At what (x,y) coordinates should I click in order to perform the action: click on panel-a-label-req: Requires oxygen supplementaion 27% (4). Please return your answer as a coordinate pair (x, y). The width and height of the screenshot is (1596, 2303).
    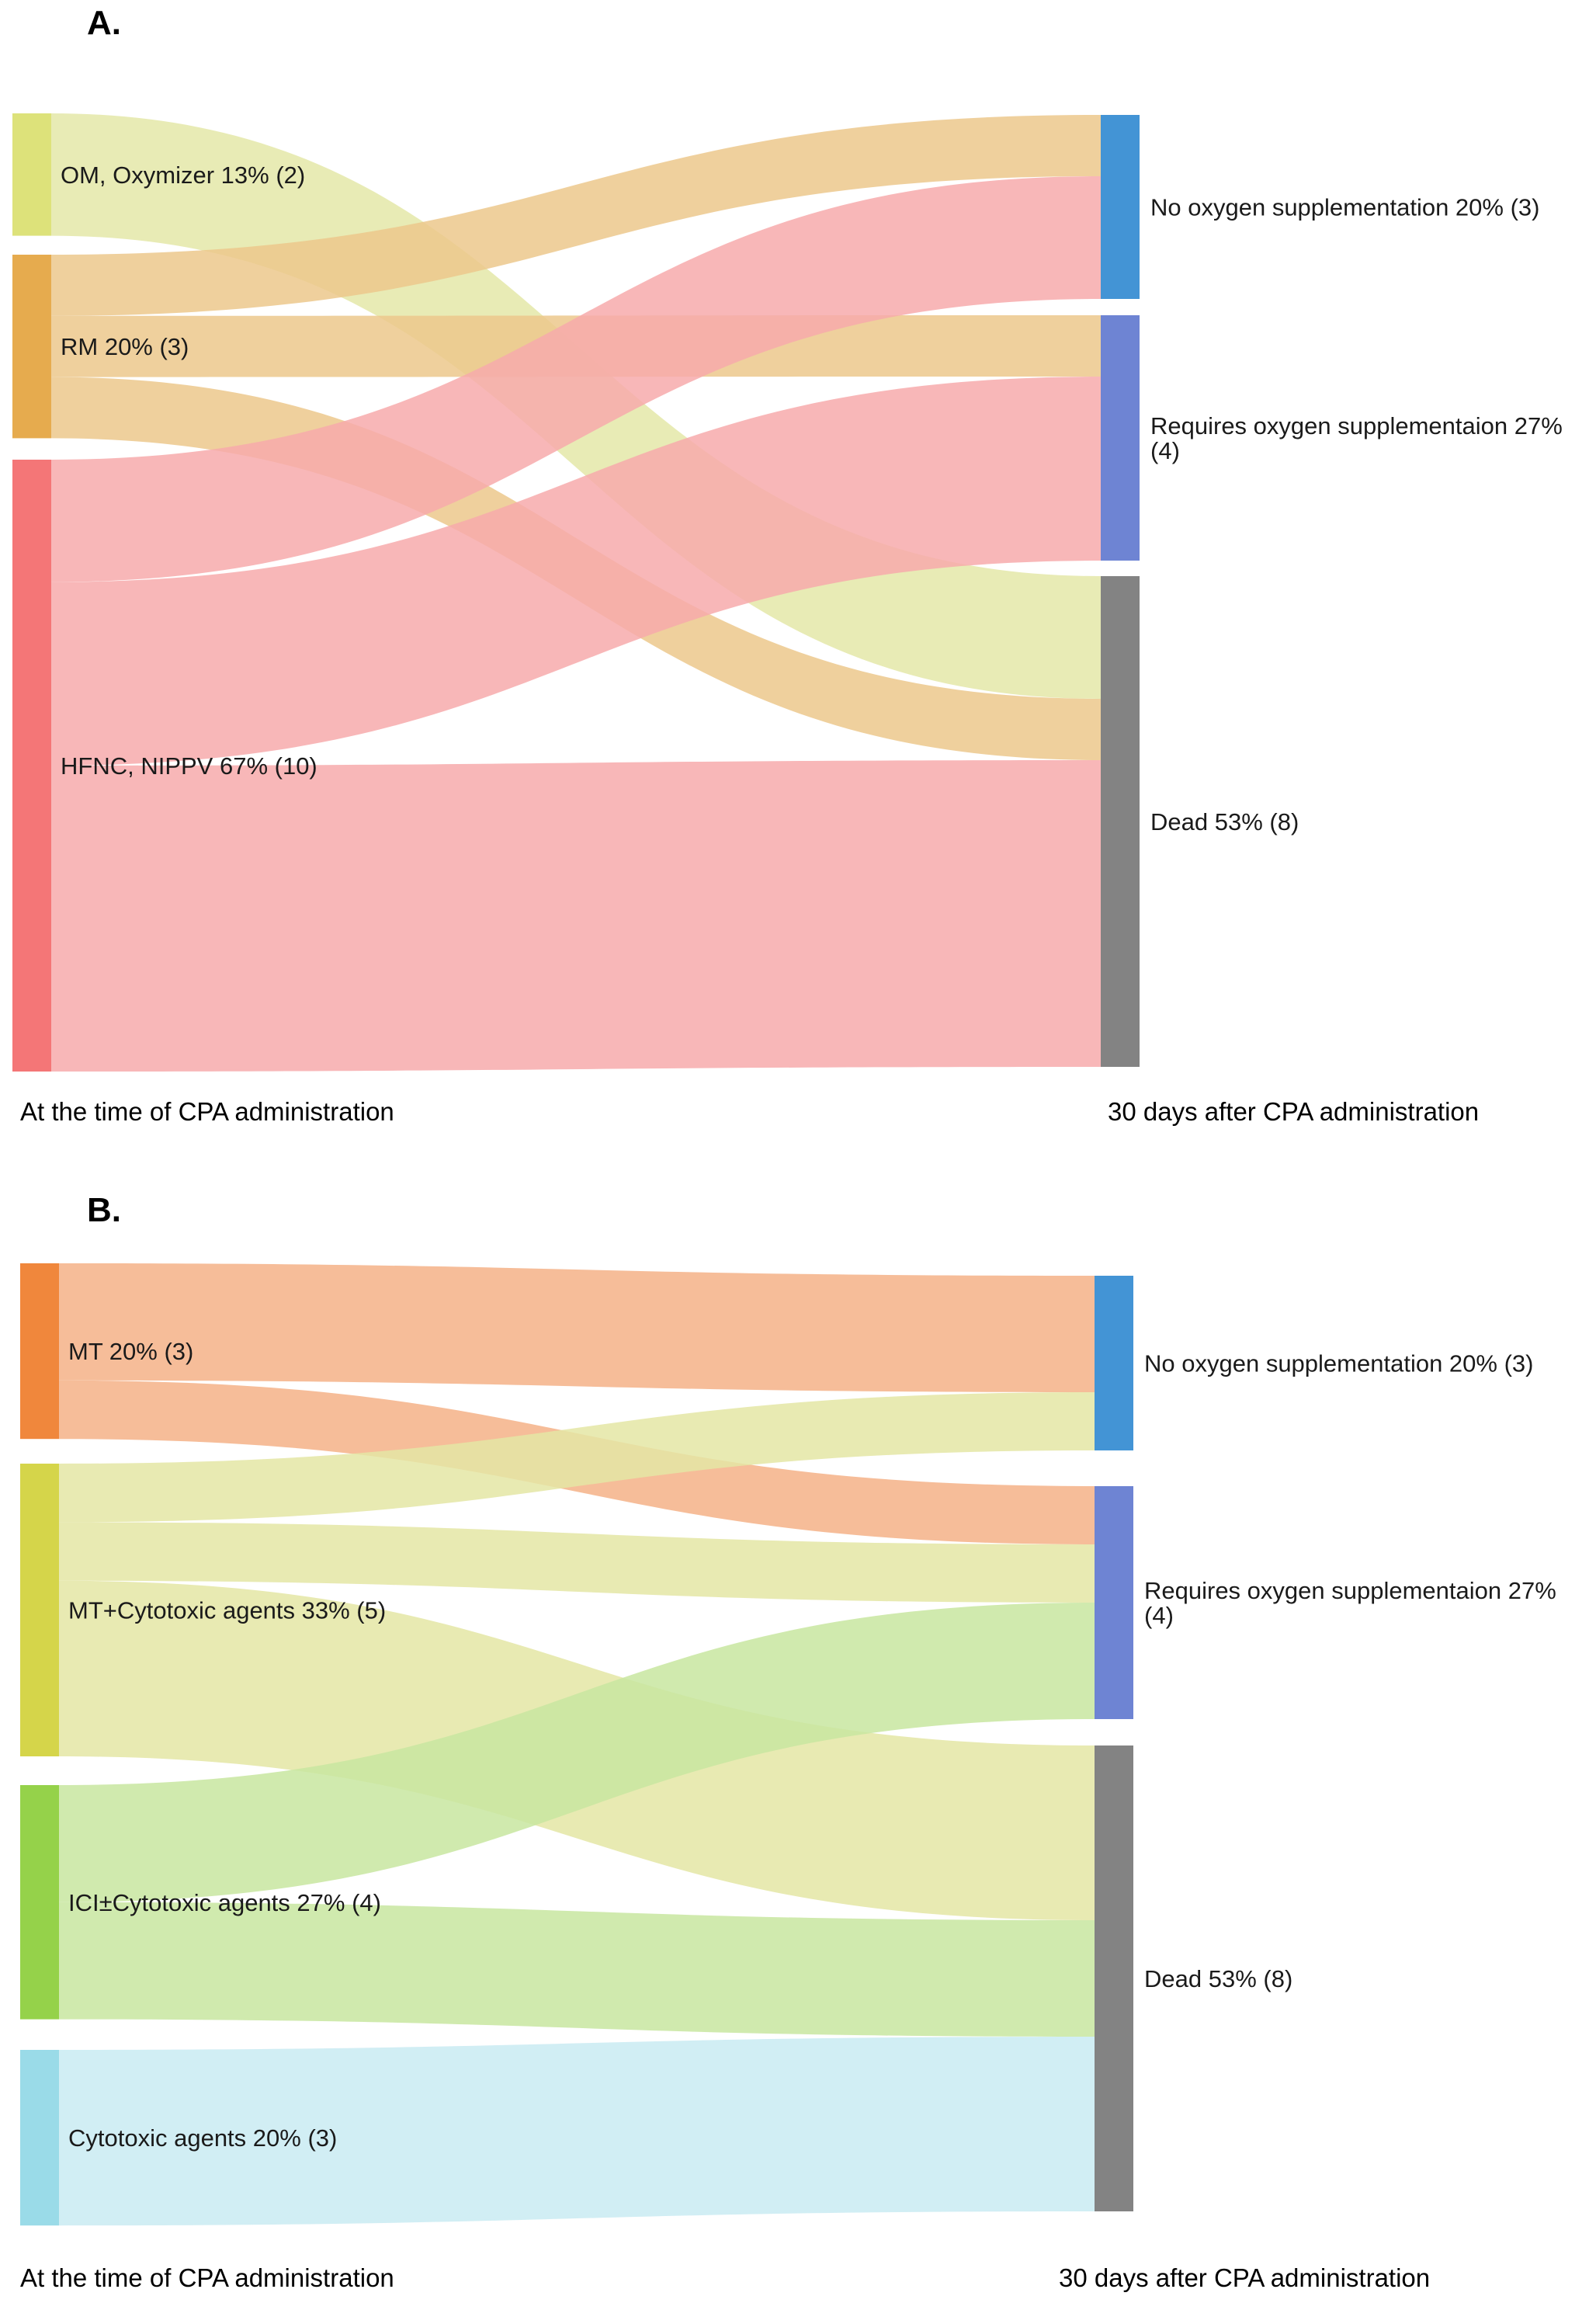
    Looking at the image, I should click on (1356, 438).